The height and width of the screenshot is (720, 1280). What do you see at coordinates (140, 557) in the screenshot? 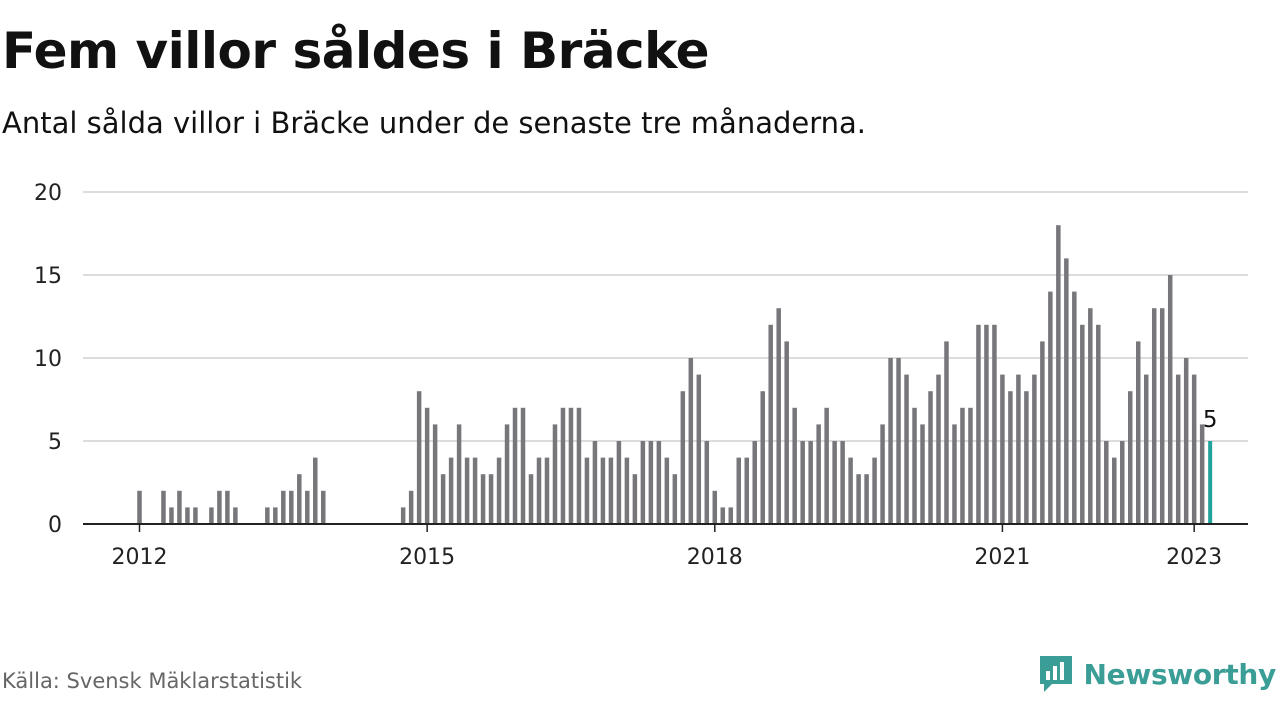
I see `x-tick-label: 2012` at bounding box center [140, 557].